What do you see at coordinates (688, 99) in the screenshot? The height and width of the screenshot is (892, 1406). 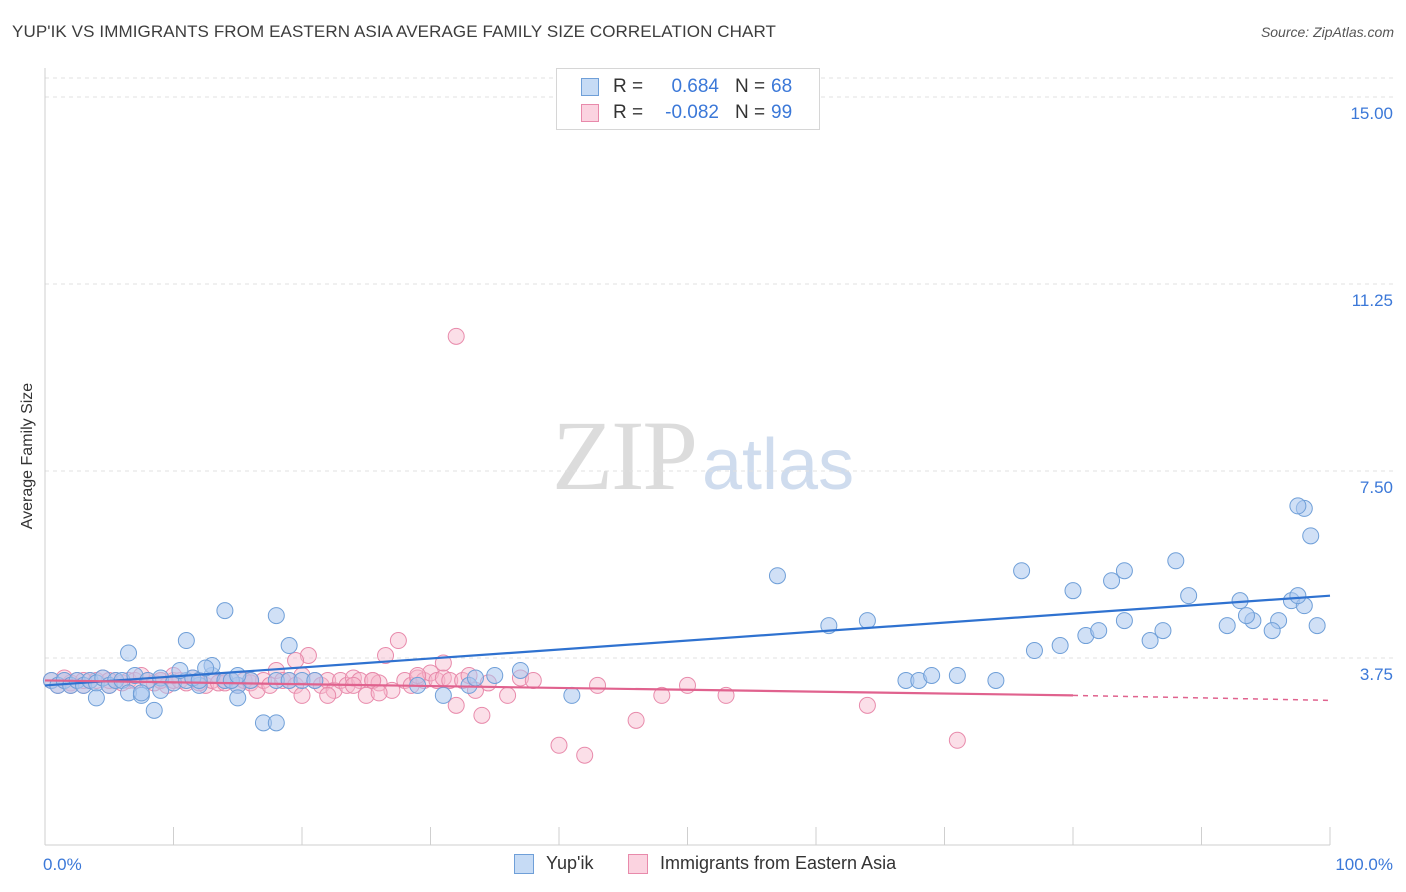 I see `correlation-legend: R = 0.684 N = 68 R = -0.082 N = 99` at bounding box center [688, 99].